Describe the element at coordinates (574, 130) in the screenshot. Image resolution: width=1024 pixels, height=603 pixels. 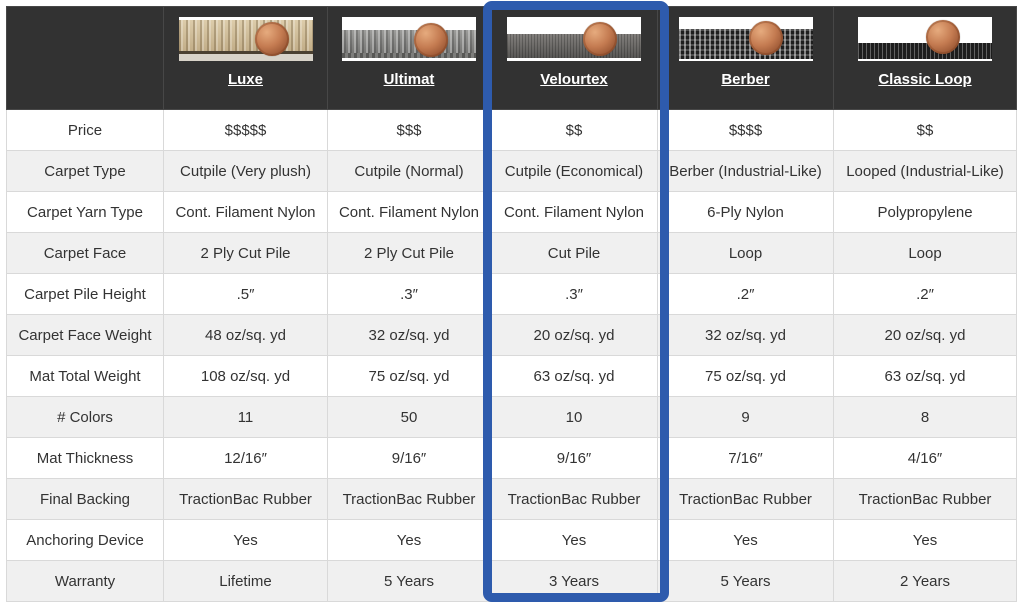
I see `value-cell: $$` at that location.